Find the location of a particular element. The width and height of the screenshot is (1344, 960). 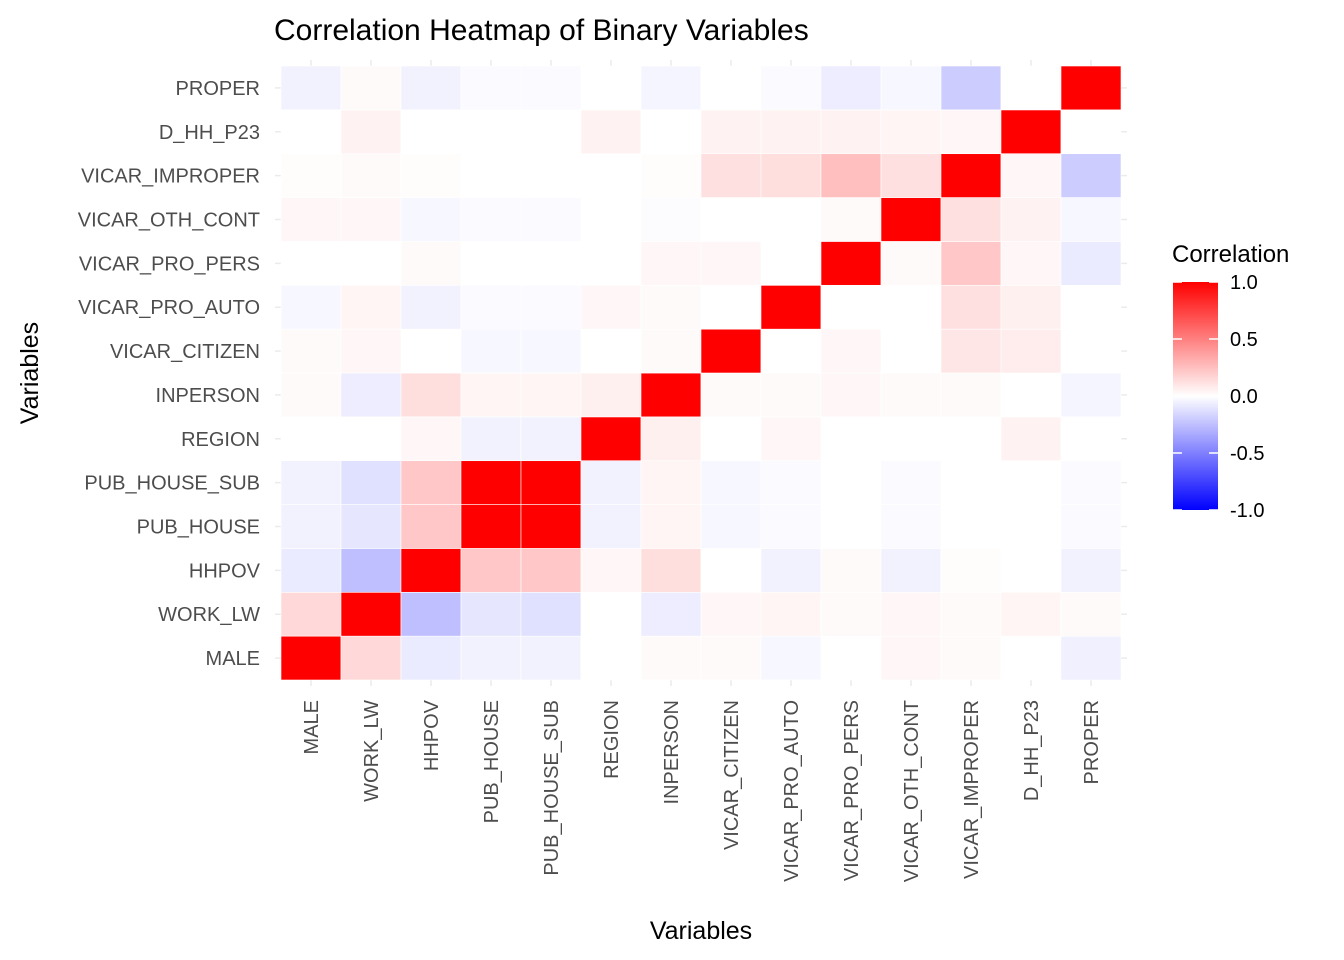

heatmap-cell-pub_house-proper is located at coordinates (491, 88).